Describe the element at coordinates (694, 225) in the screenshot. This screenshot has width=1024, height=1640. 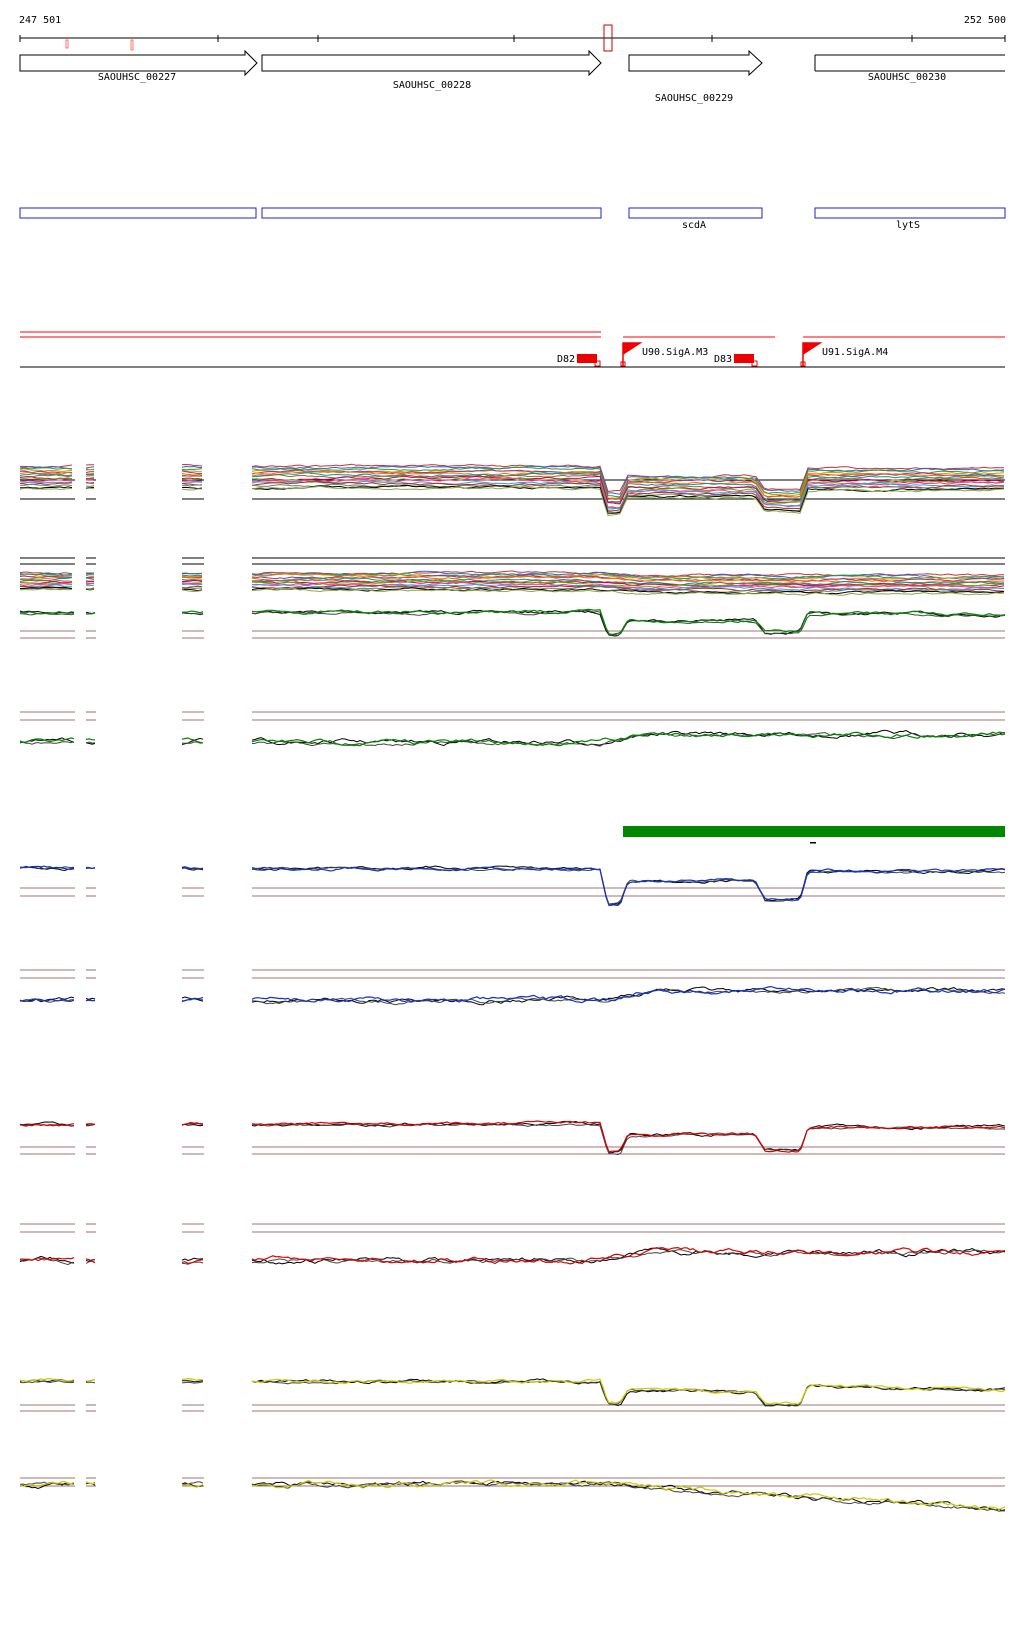
I see `cds-label: scdA` at that location.